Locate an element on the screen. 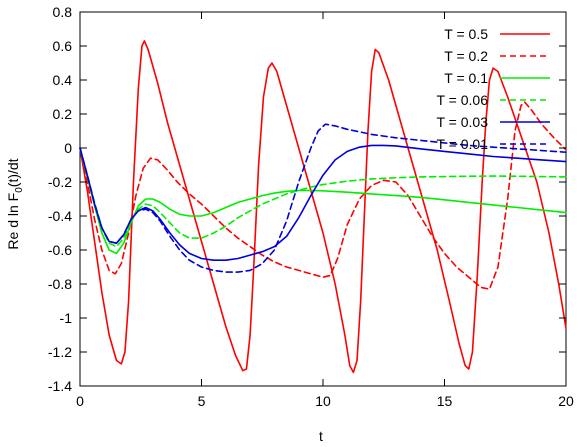 The height and width of the screenshot is (447, 581). y-tick-label: -1.2 is located at coordinates (60, 352).